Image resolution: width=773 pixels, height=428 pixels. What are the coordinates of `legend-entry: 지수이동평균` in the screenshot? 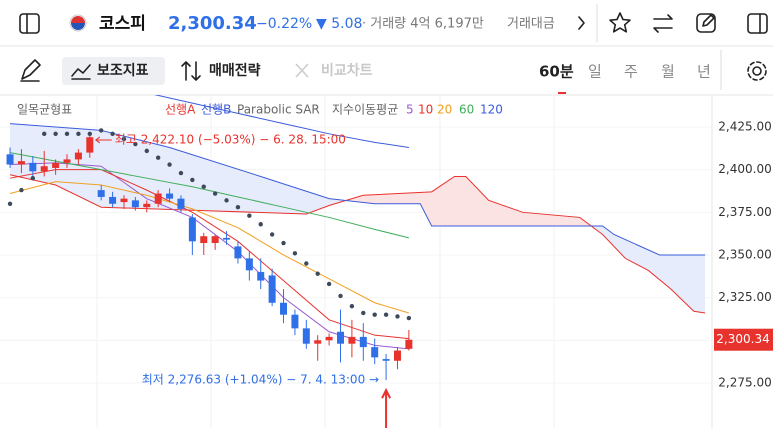 It's located at (365, 110).